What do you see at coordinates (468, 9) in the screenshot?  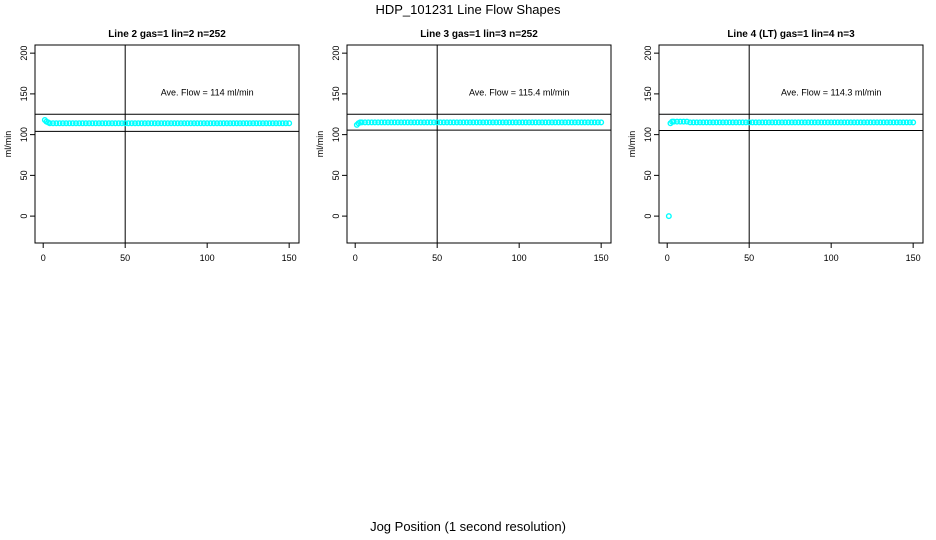 I see `figure-title: HDP_101231 Line Flow Shapes` at bounding box center [468, 9].